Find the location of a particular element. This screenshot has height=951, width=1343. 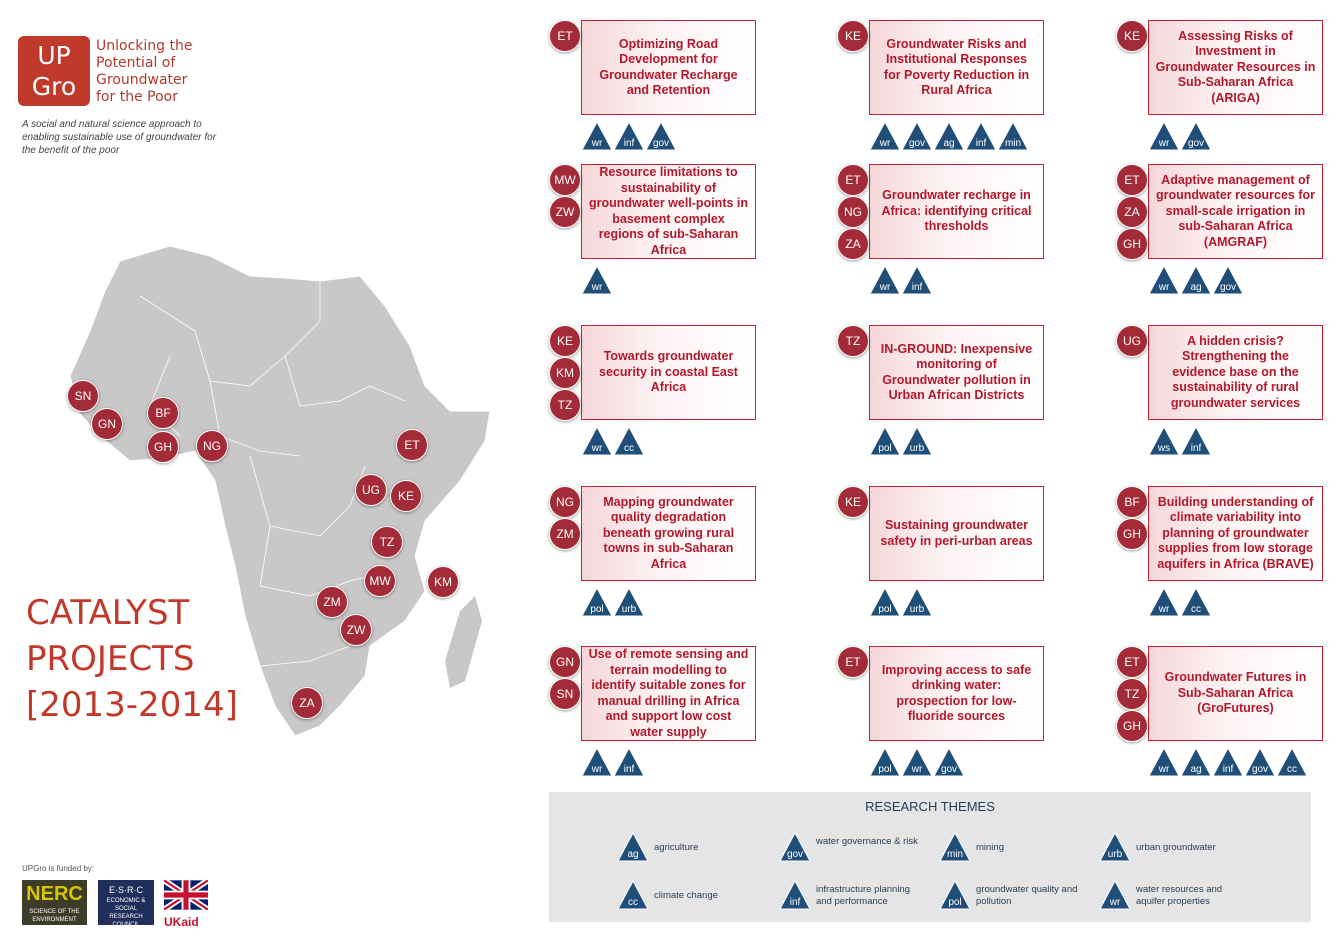

ukaid-logo: UKaid is located at coordinates (186, 903).